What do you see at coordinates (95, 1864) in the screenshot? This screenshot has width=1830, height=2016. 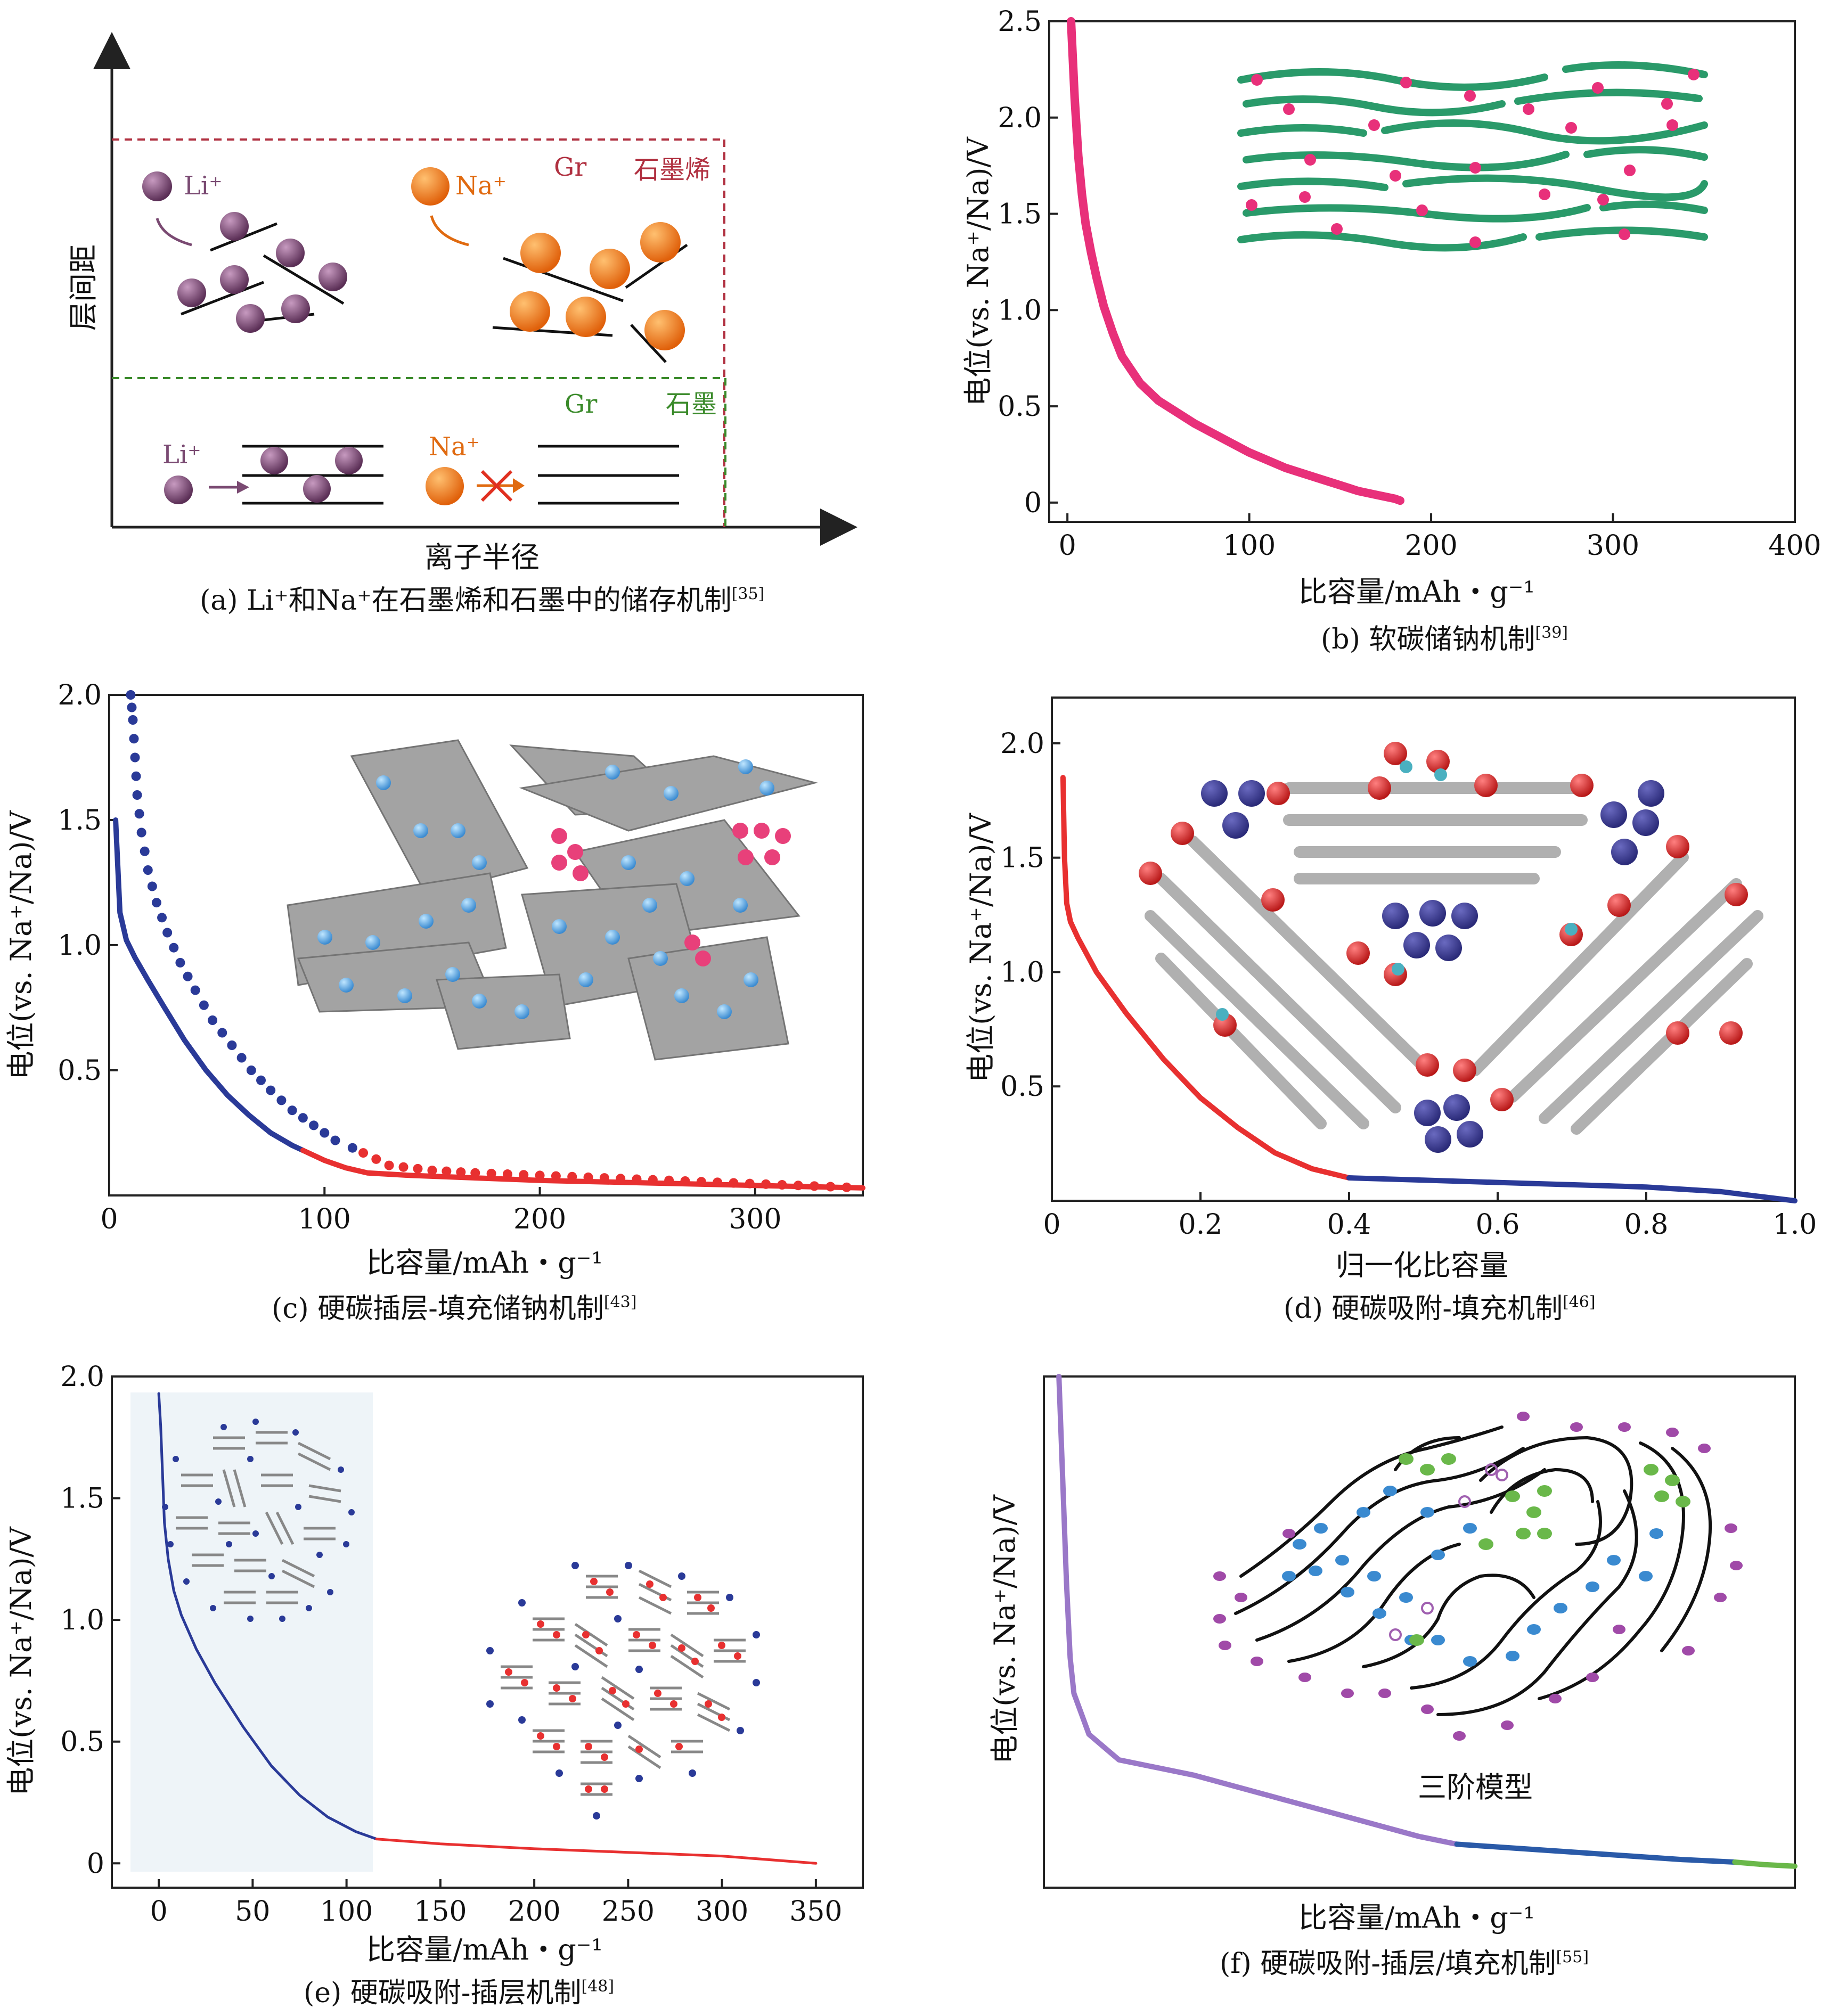 I see `y-tick-label: 0` at bounding box center [95, 1864].